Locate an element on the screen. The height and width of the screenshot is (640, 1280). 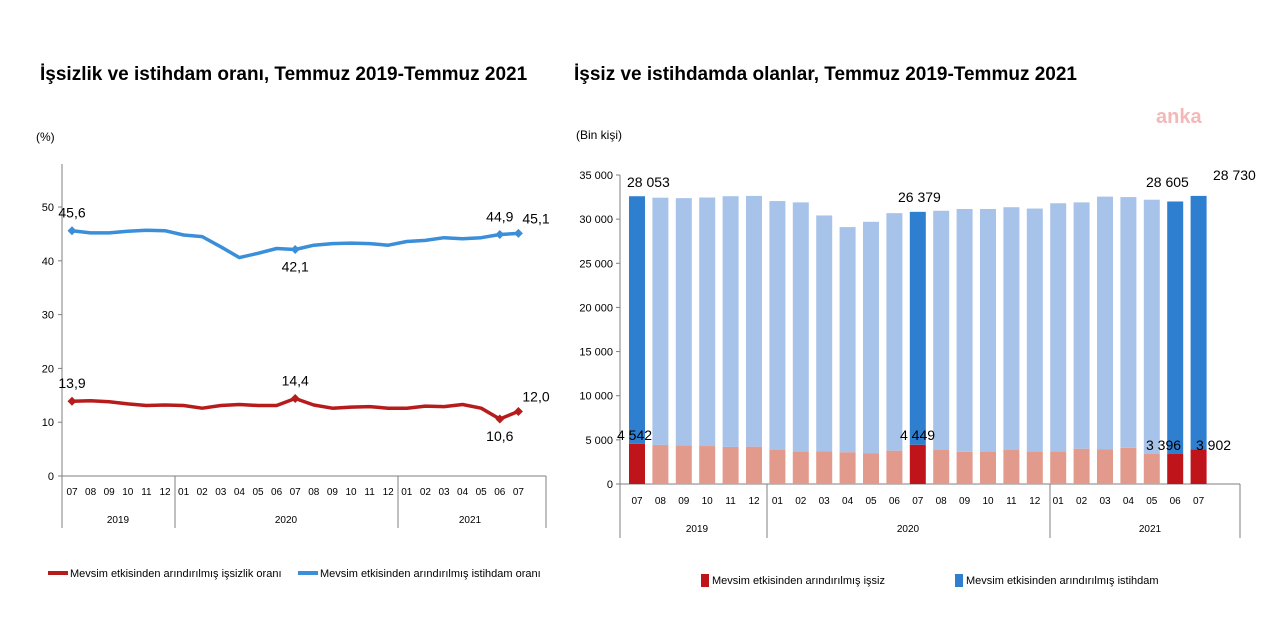
right-x-tick-label: 09 is located at coordinates (965, 501).